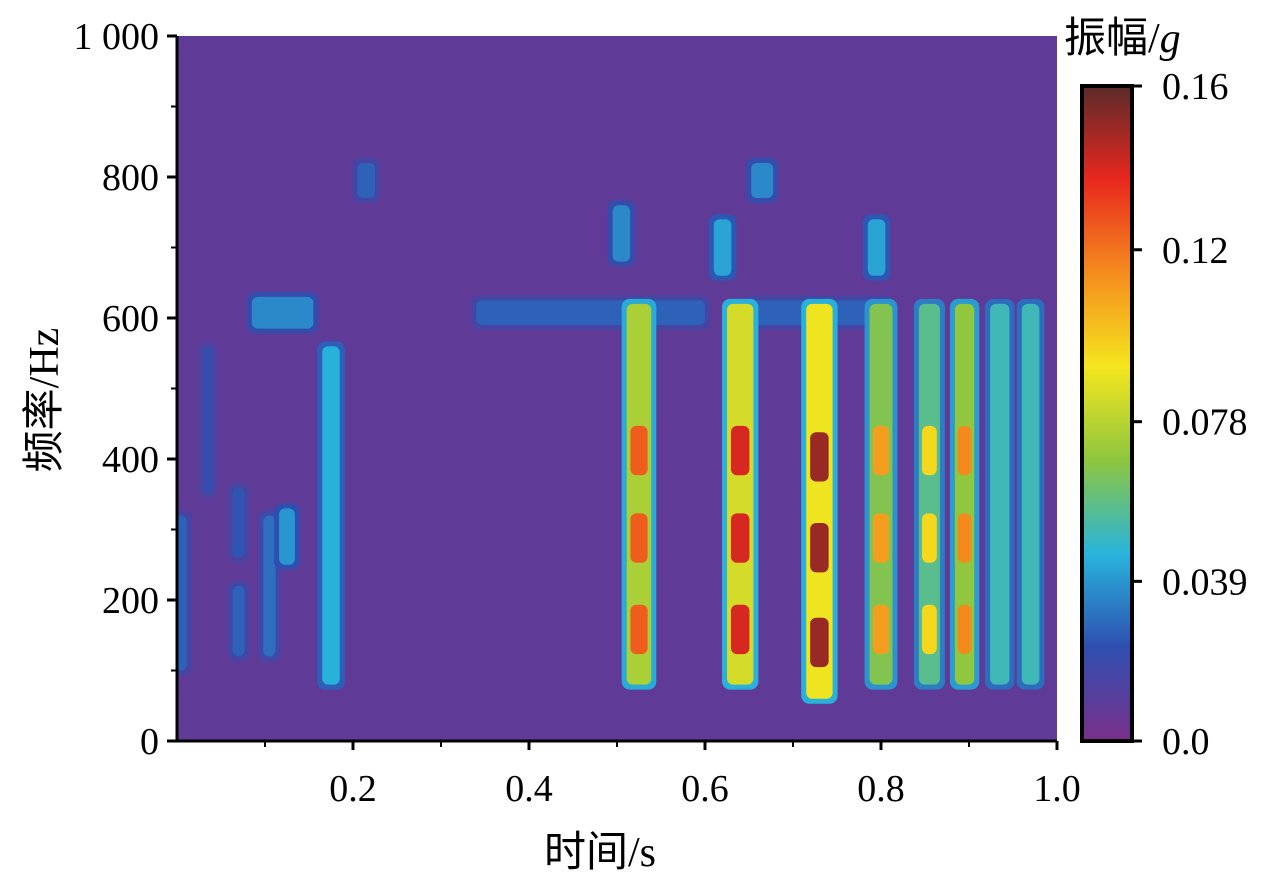 This screenshot has height=882, width=1280. What do you see at coordinates (600, 853) in the screenshot?
I see `x-axis-title: 时间/s` at bounding box center [600, 853].